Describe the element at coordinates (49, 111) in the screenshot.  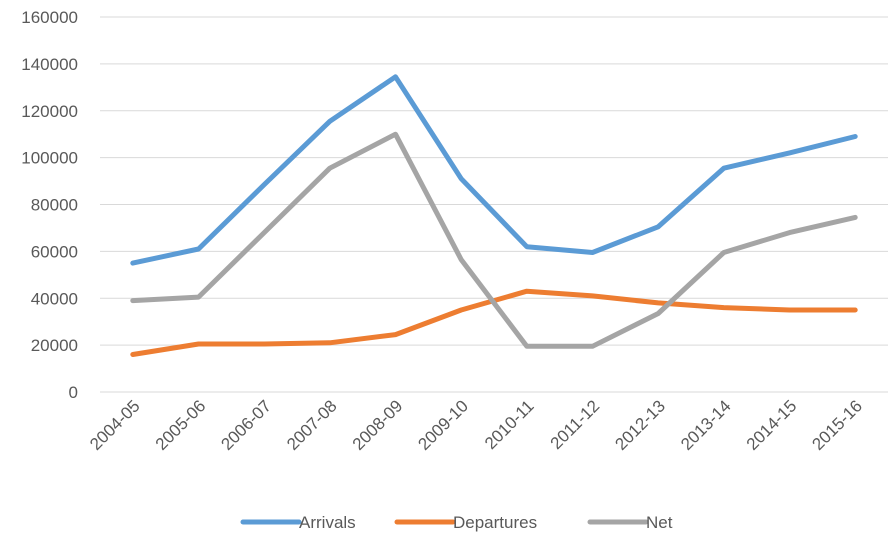
I see `y-tick-label: 120000` at that location.